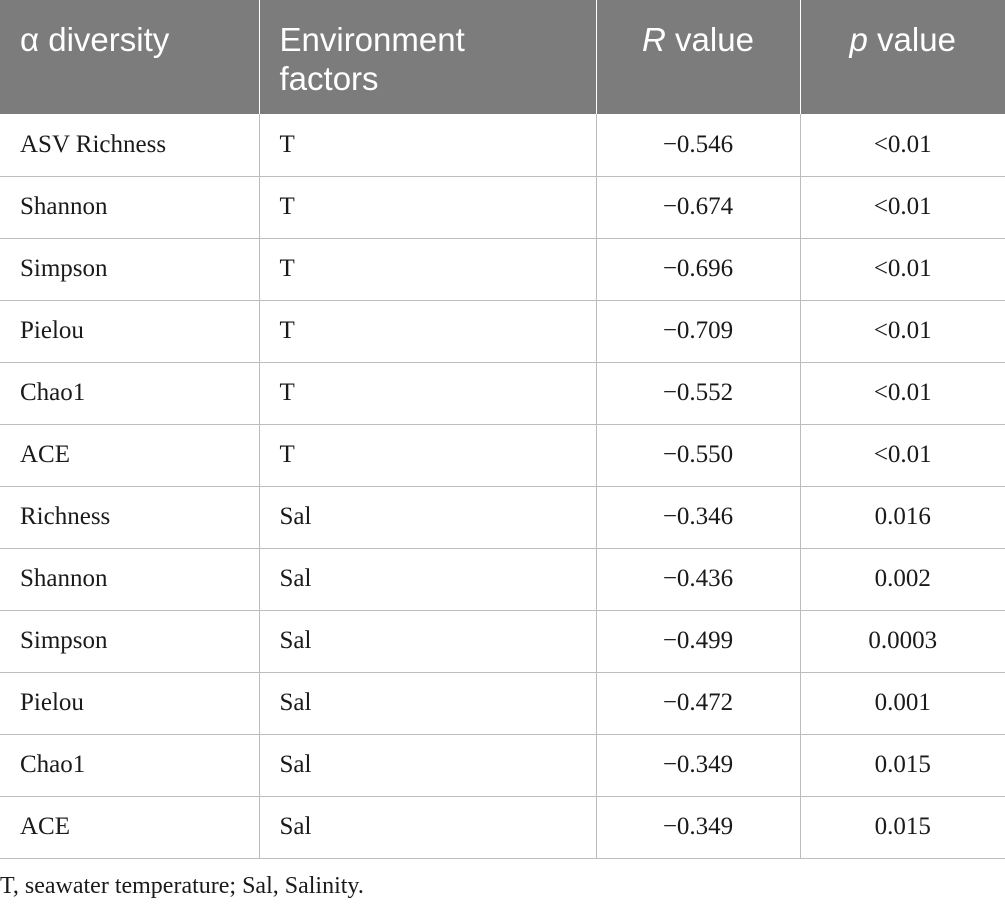 The image size is (1005, 911). Describe the element at coordinates (697, 641) in the screenshot. I see `cell-r-value: −0.499` at that location.